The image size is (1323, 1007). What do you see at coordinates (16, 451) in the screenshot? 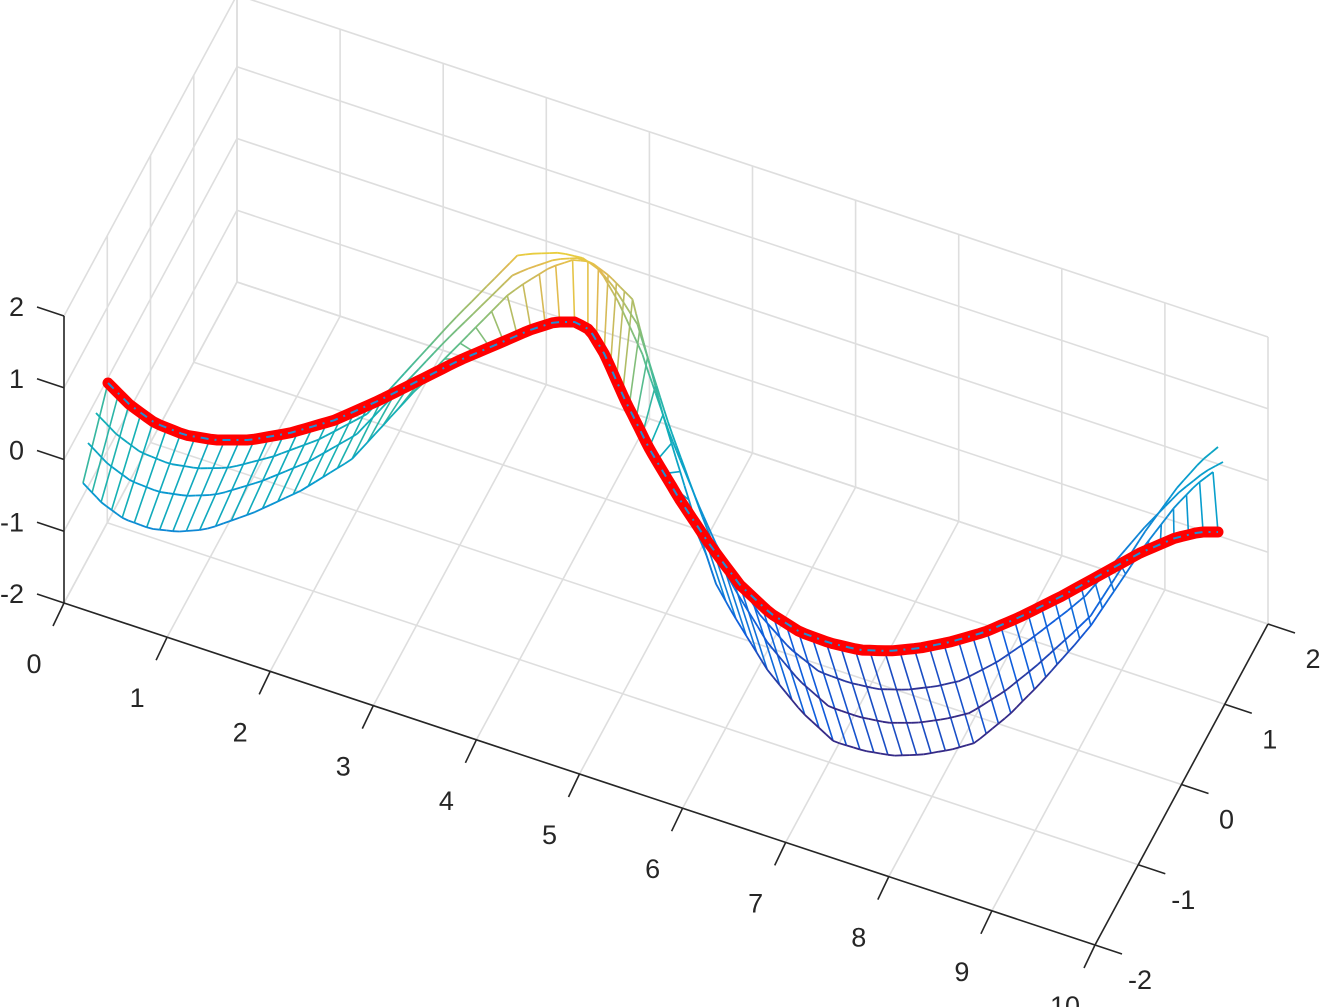
I see `z-tick-label: 0` at bounding box center [16, 451].